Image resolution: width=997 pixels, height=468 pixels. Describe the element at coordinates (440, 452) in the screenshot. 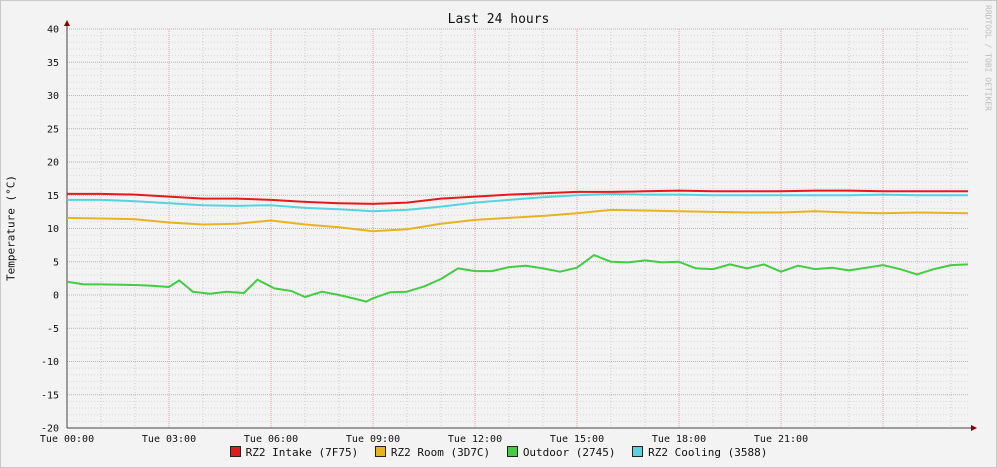

I see `legend-label-room: RZ2 Room (3D7C)` at that location.